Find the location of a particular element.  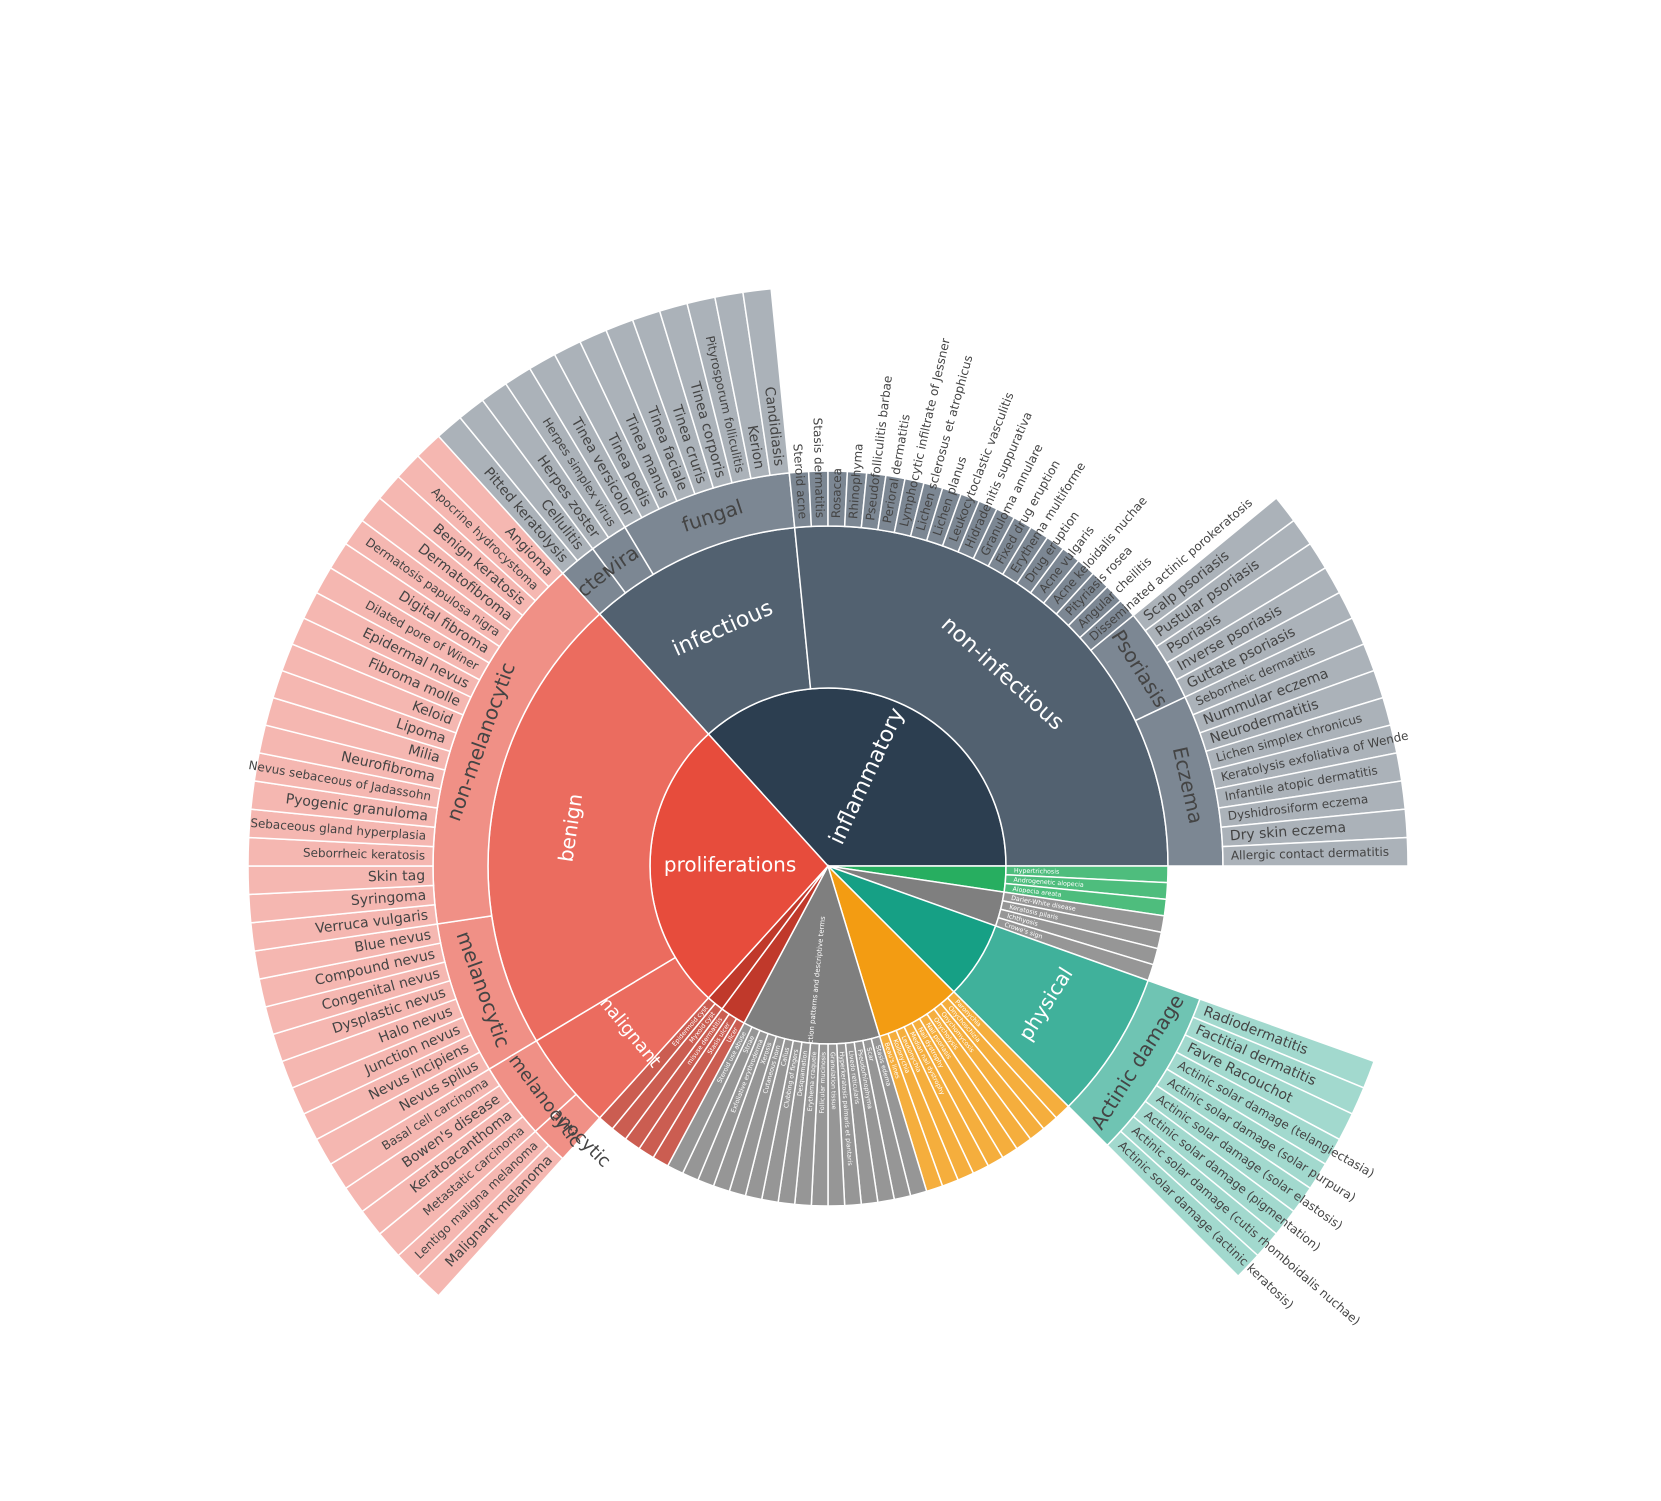

segment-angioma is located at coordinates (490, 511).